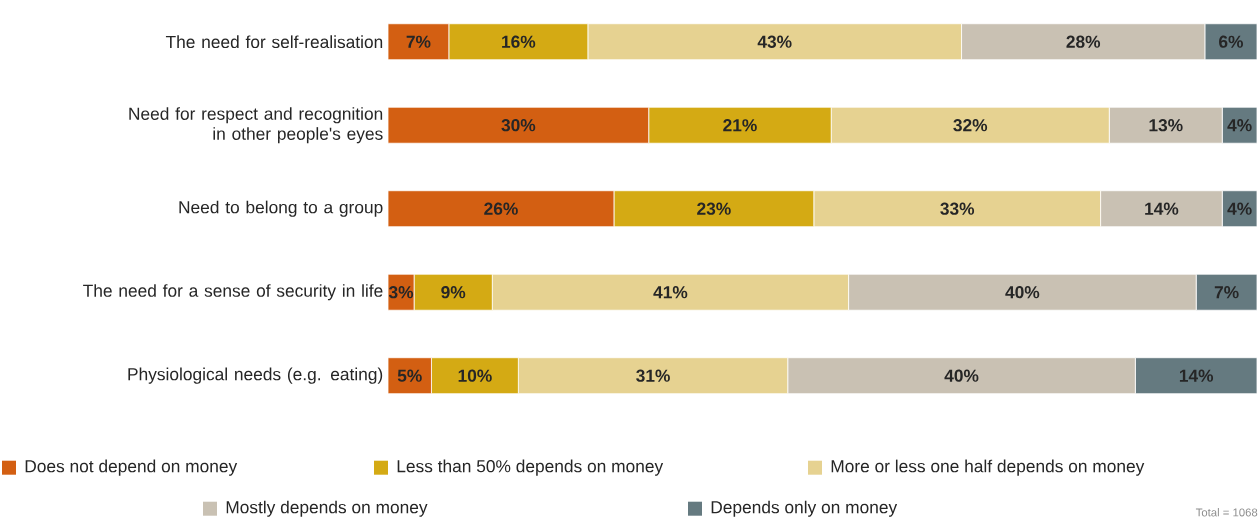 The width and height of the screenshot is (1260, 518). What do you see at coordinates (409, 375) in the screenshot?
I see `data-label: 5%` at bounding box center [409, 375].